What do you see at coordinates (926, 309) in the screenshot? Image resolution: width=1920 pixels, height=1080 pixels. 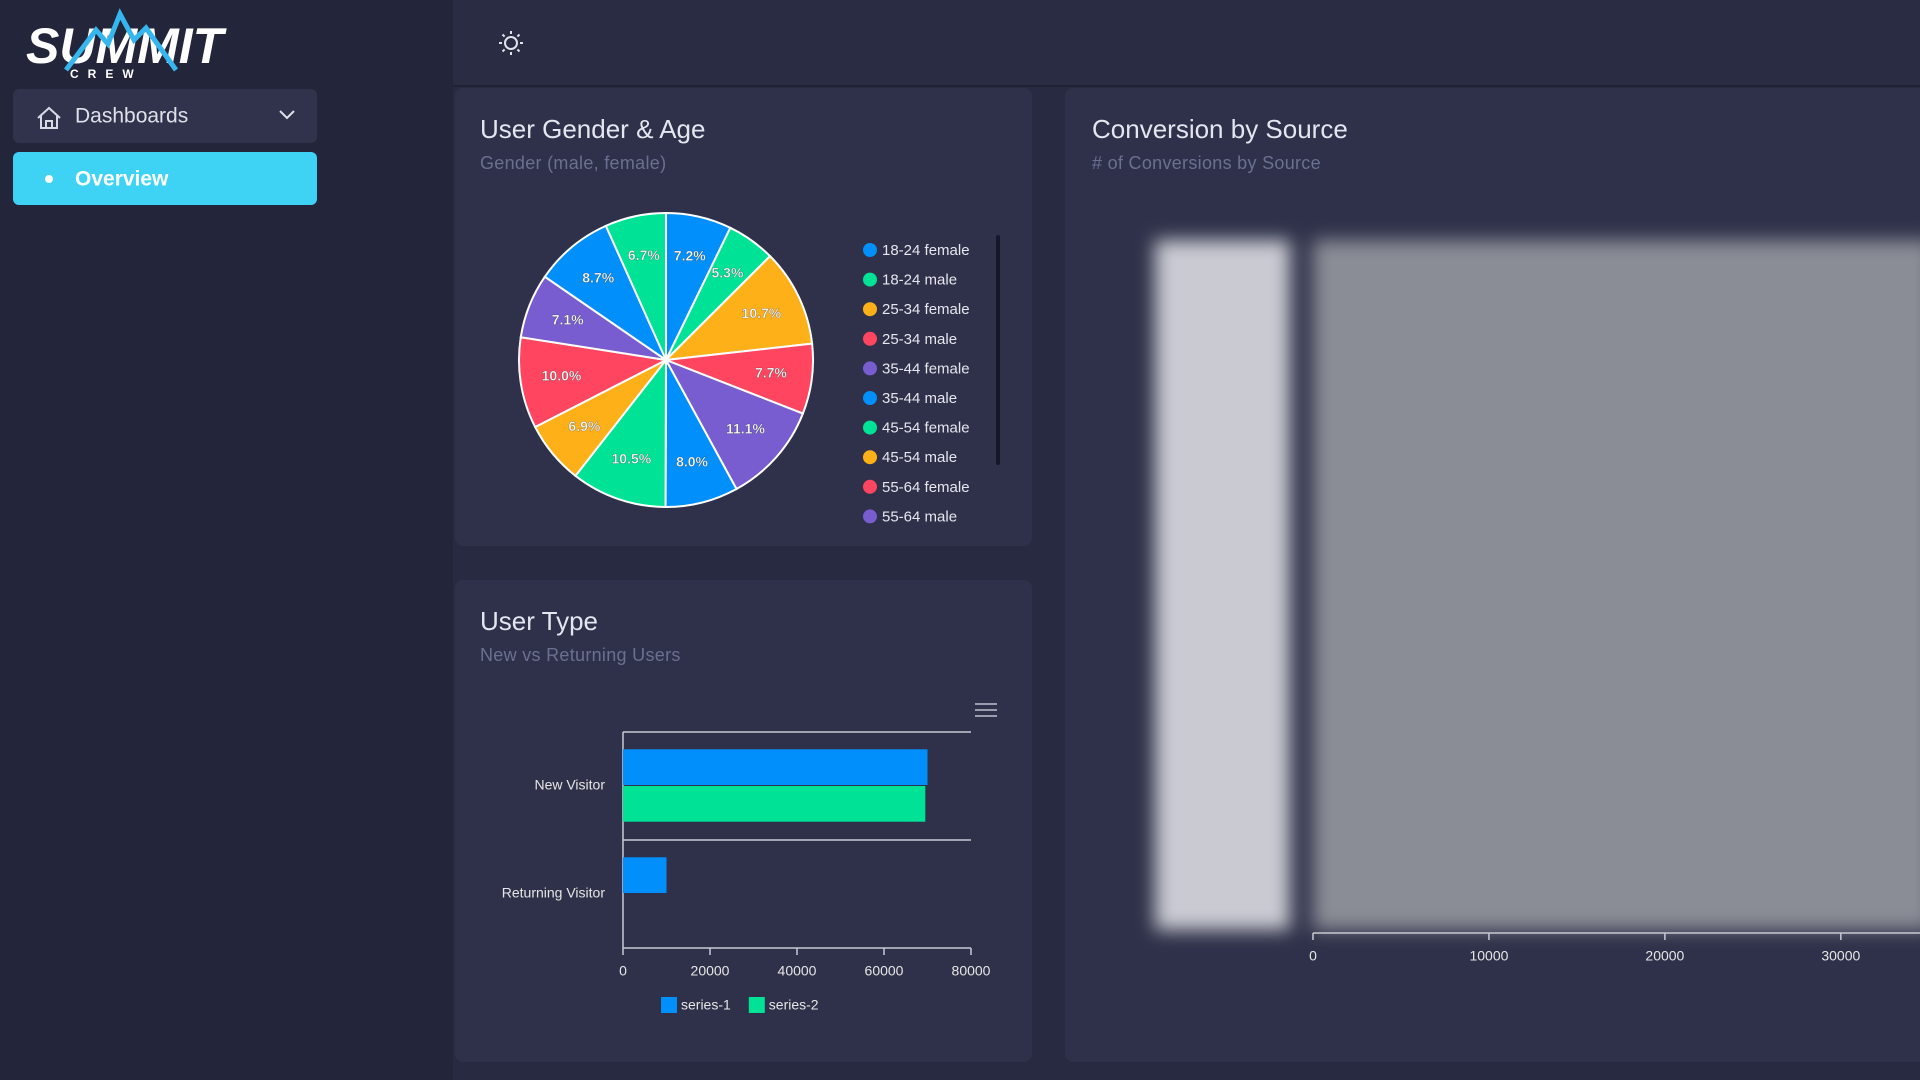 I see `legend-label: 25-34 female` at bounding box center [926, 309].